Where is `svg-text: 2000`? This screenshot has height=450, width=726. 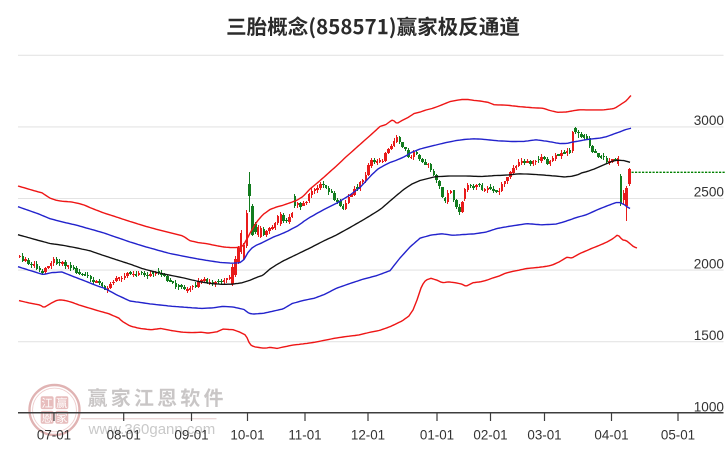 svg-text: 2000 is located at coordinates (709, 263).